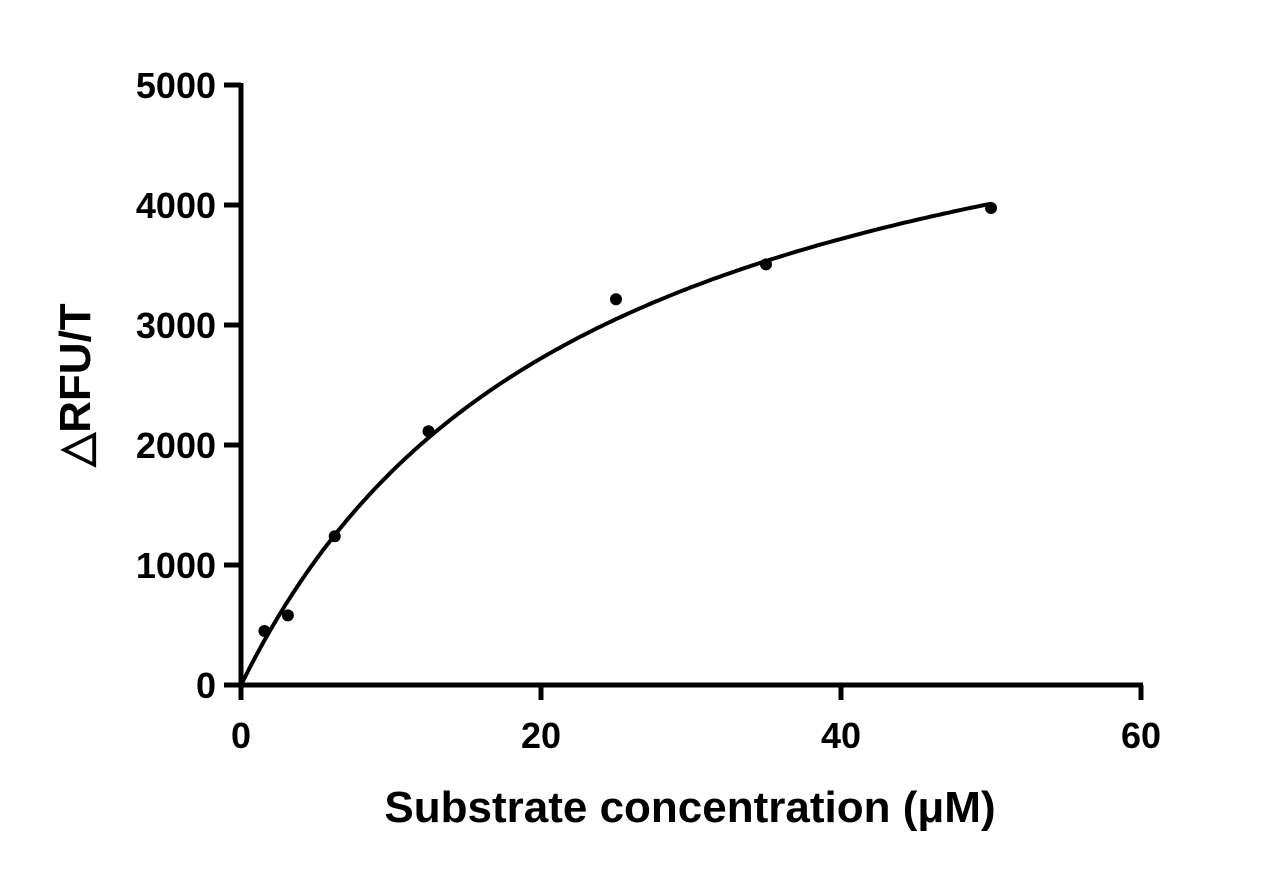  What do you see at coordinates (75, 385) in the screenshot?
I see `y-axis-label: △RFU/T` at bounding box center [75, 385].